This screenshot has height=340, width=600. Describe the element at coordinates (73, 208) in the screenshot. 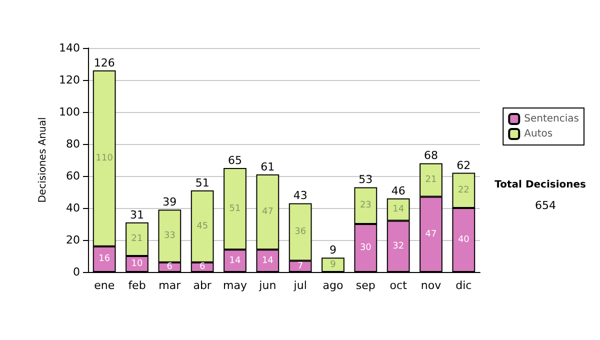

I see `y-tick-label: 40` at that location.